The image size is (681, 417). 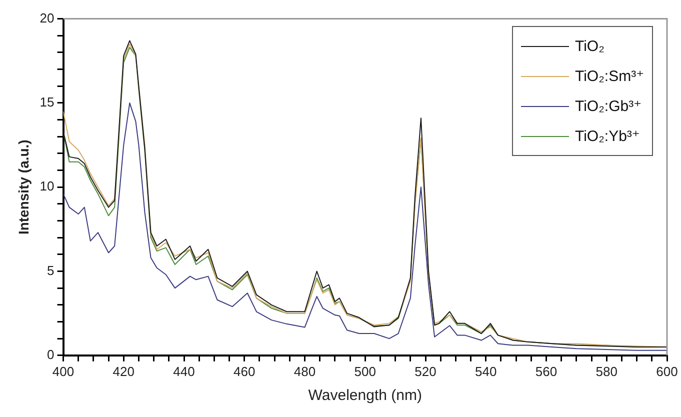 What do you see at coordinates (184, 371) in the screenshot?
I see `x-tick-label: 440` at bounding box center [184, 371].